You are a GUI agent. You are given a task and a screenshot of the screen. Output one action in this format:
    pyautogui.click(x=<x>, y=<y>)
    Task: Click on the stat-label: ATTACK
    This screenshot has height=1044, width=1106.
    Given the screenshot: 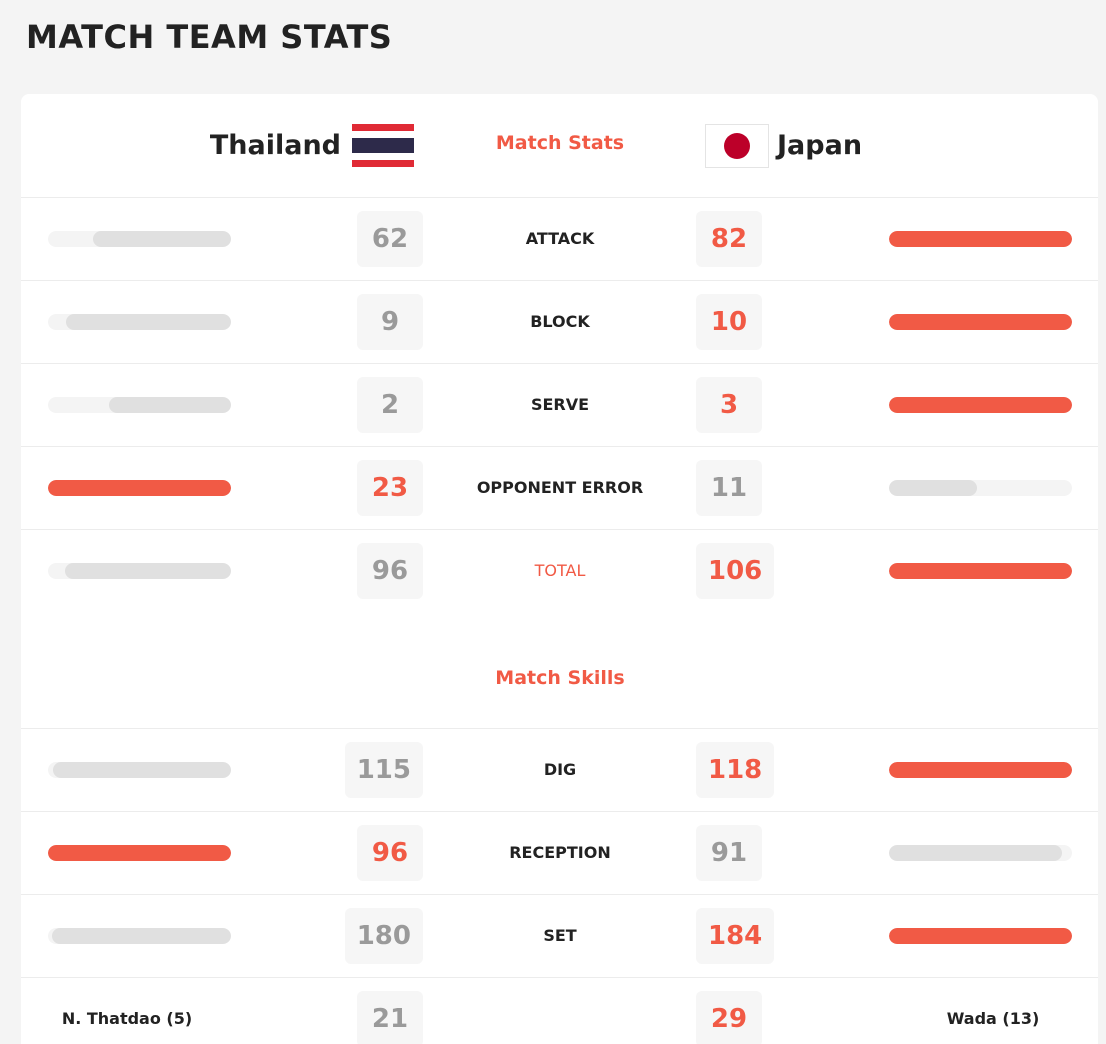 What is the action you would take?
    pyautogui.click(x=560, y=238)
    